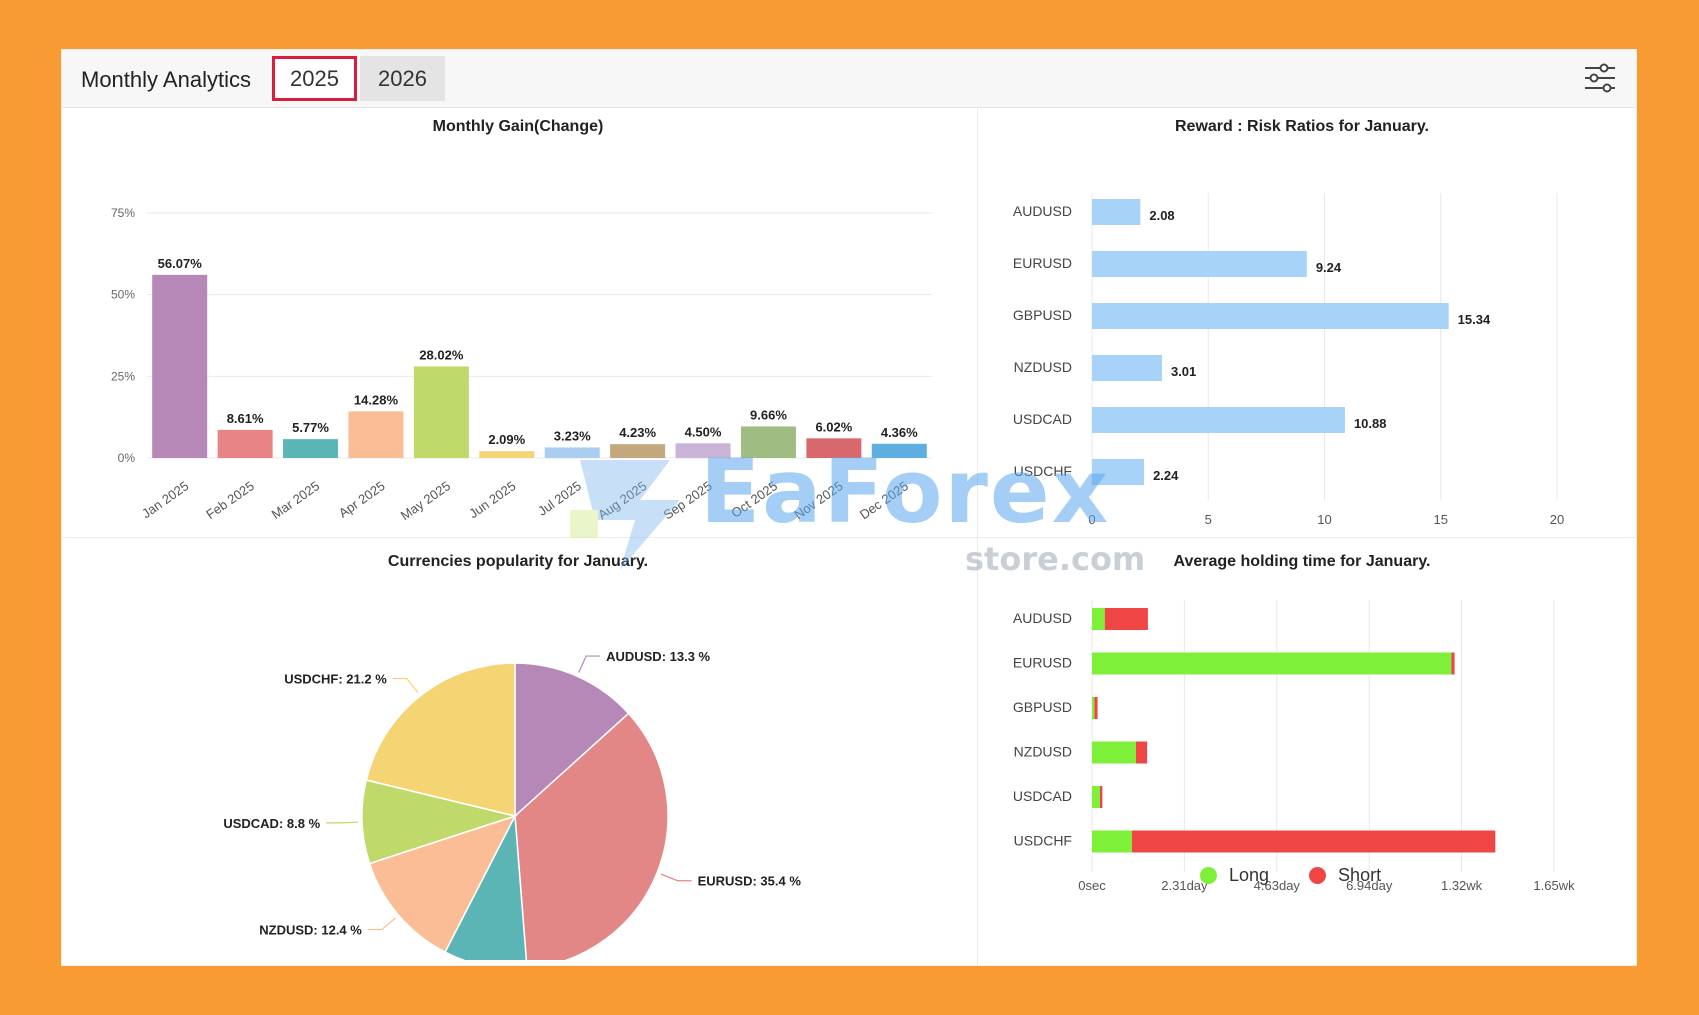  Describe the element at coordinates (440, 739) in the screenshot. I see `pie-slice-usdchf` at that location.